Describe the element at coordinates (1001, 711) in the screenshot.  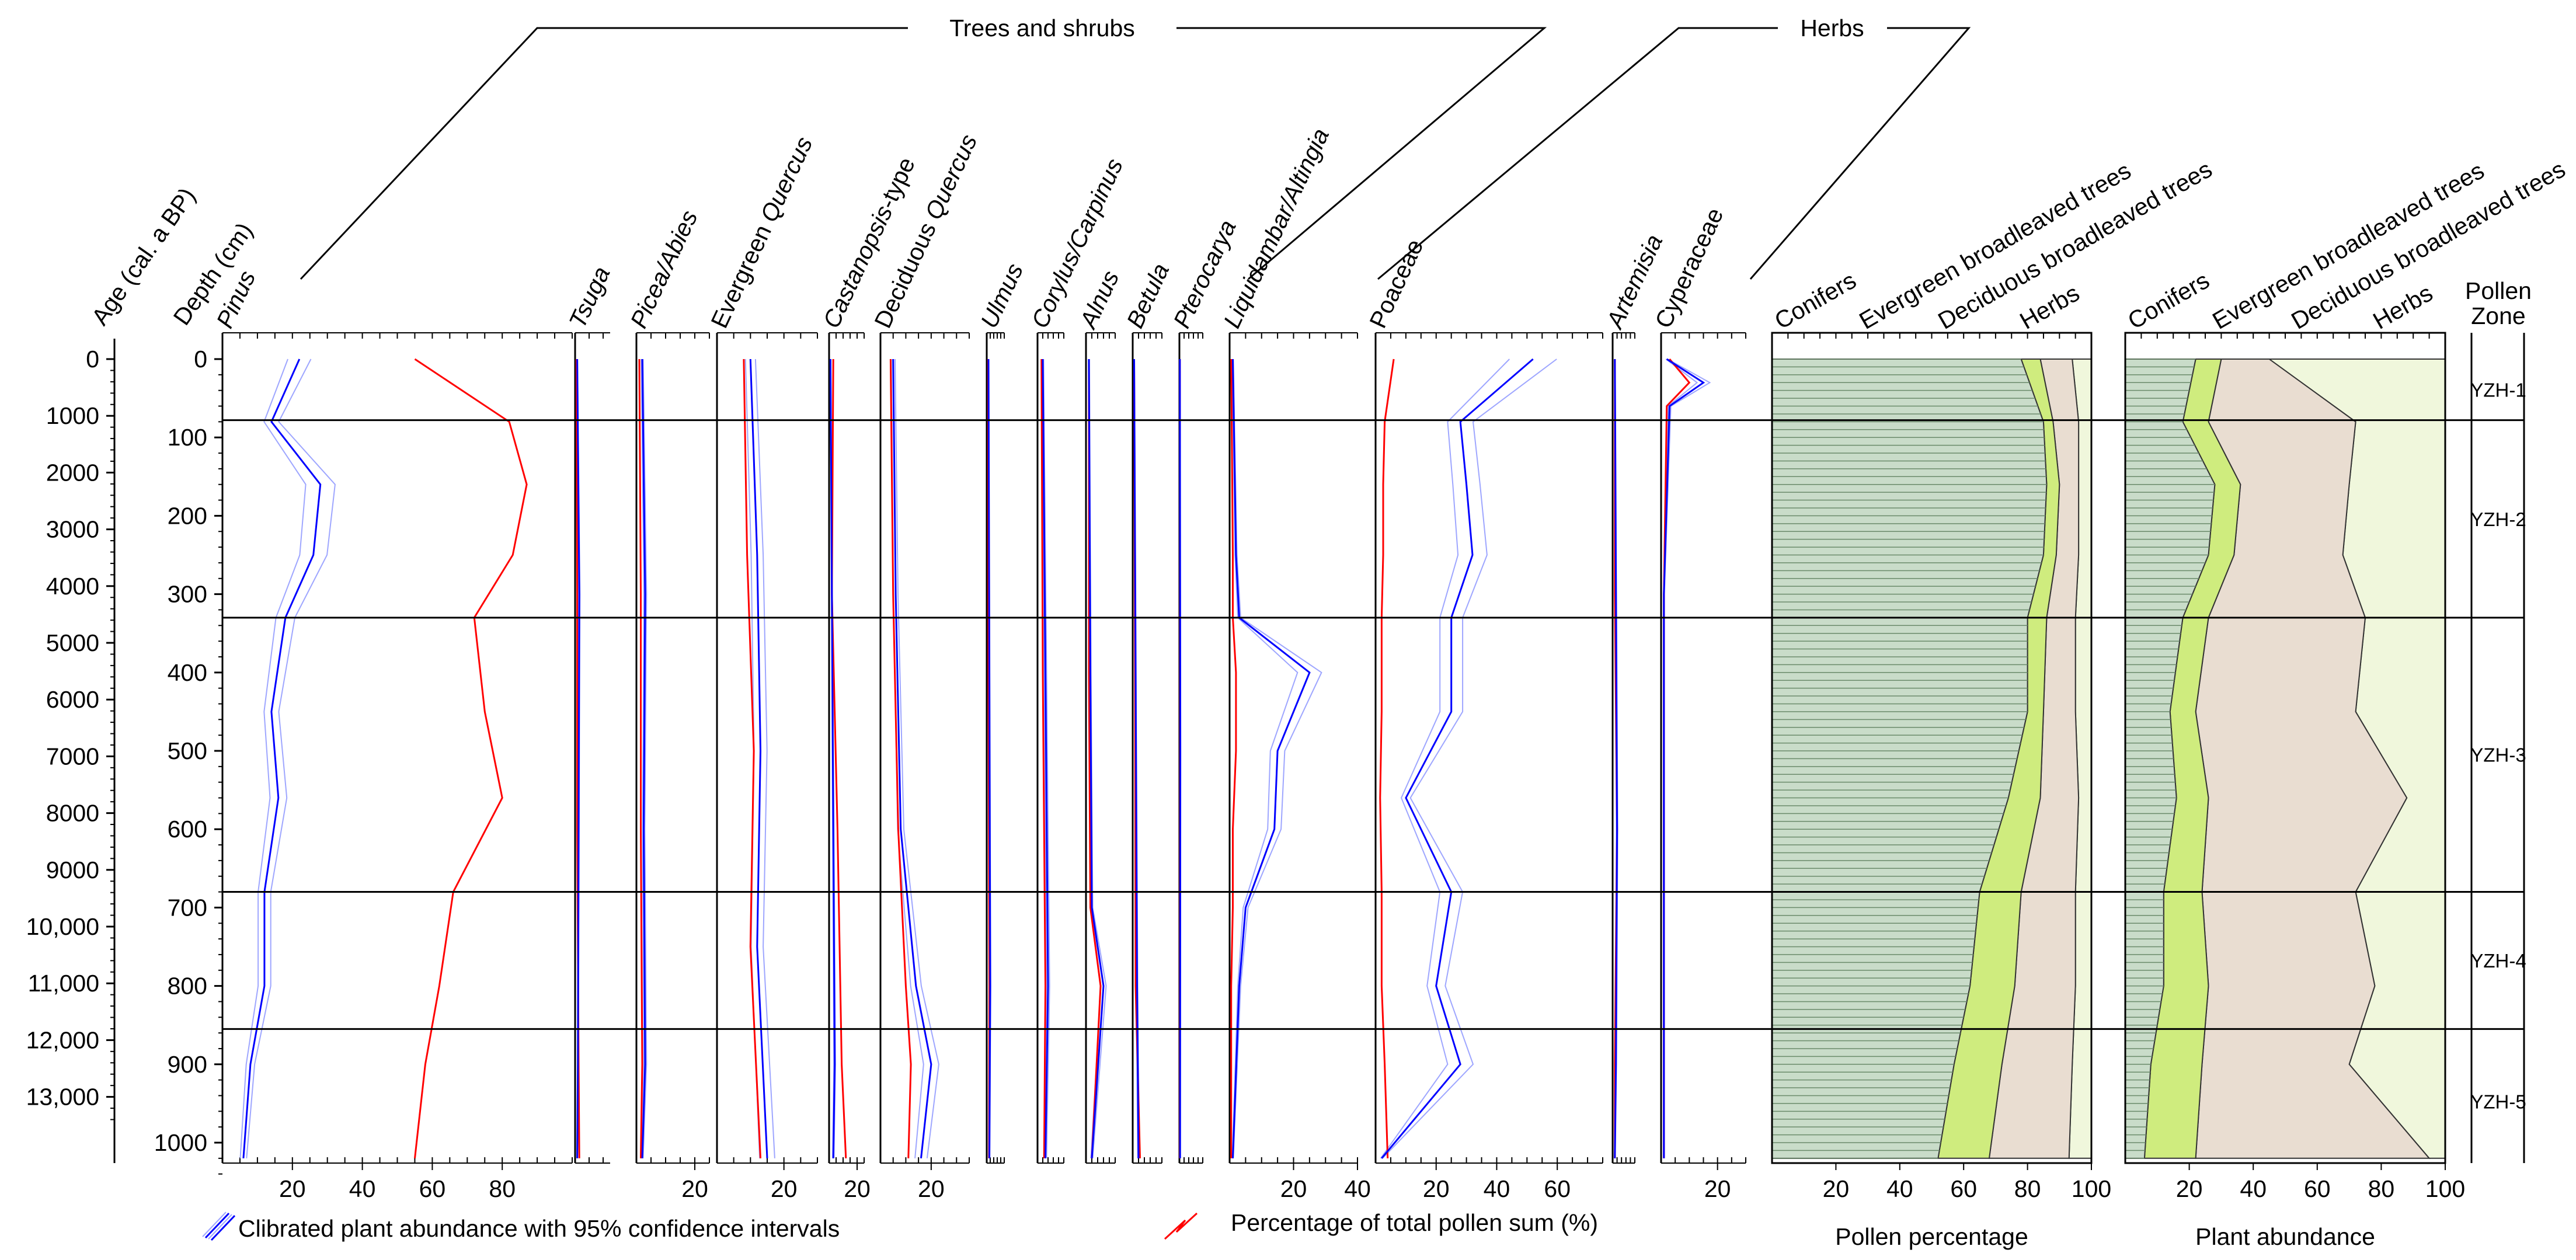
I see `taxon-panel: Ulmus` at that location.